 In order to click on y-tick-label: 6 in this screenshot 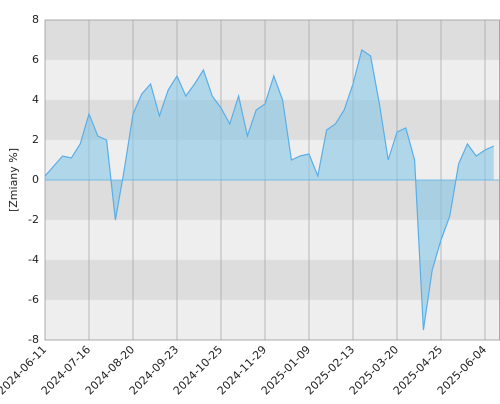, I will do `click(35, 59)`.